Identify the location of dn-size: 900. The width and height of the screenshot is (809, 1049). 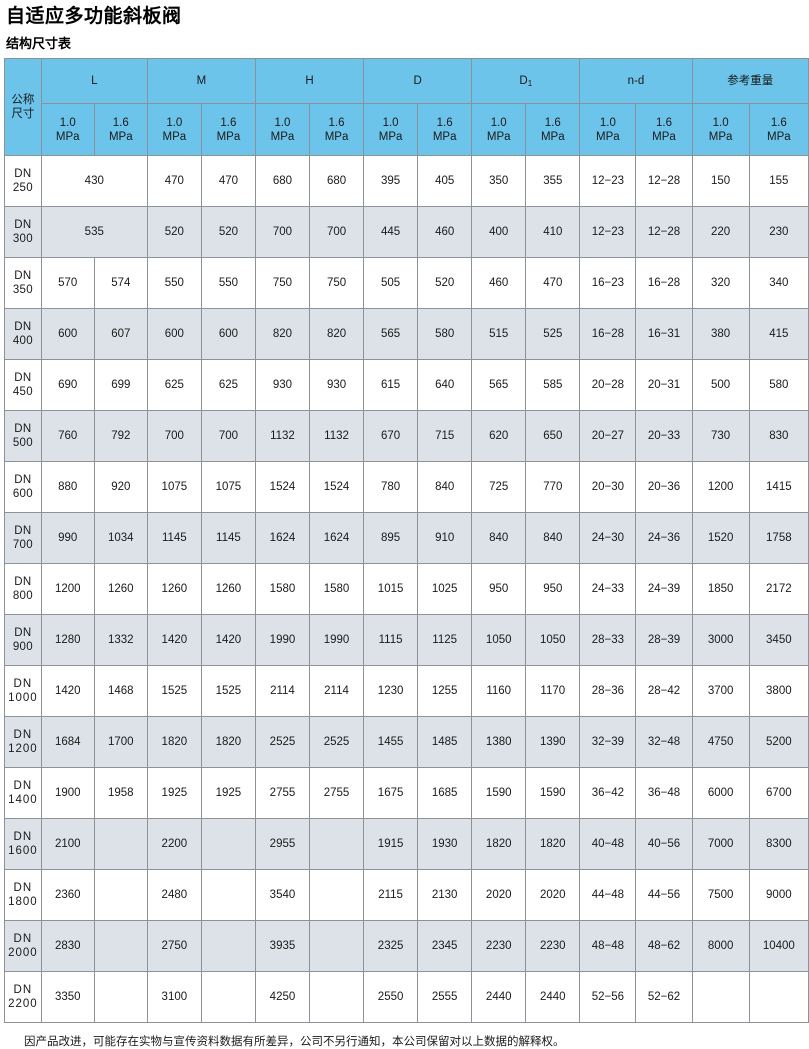
(22, 647).